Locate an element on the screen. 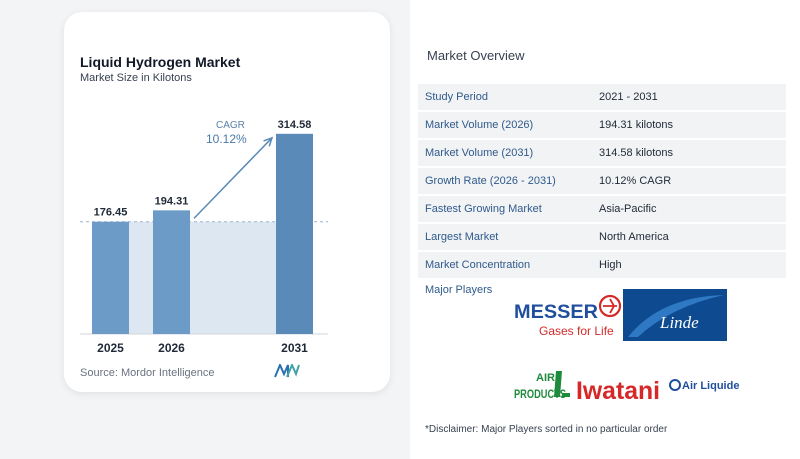 The image size is (800, 459). row-value: Asia-Pacific is located at coordinates (687, 209).